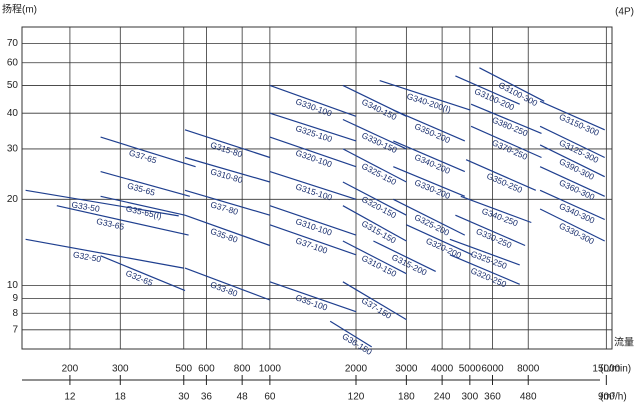  What do you see at coordinates (443, 248) in the screenshot?
I see `curve-label: G320-200` at bounding box center [443, 248].